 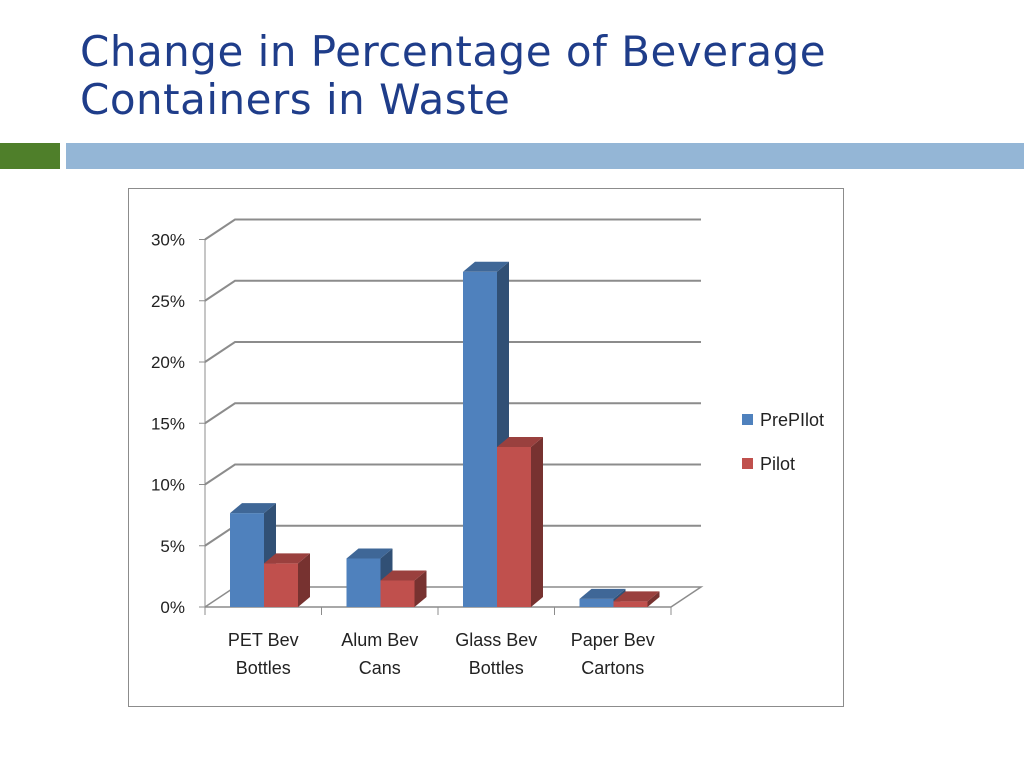 What do you see at coordinates (168, 362) in the screenshot?
I see `y-tick-label: 20%` at bounding box center [168, 362].